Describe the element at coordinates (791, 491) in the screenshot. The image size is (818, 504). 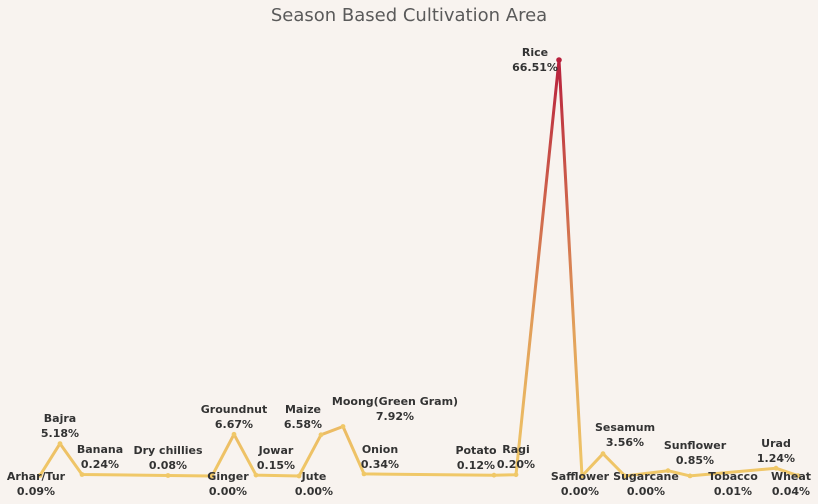
I see `data-label: 0.04%` at that location.